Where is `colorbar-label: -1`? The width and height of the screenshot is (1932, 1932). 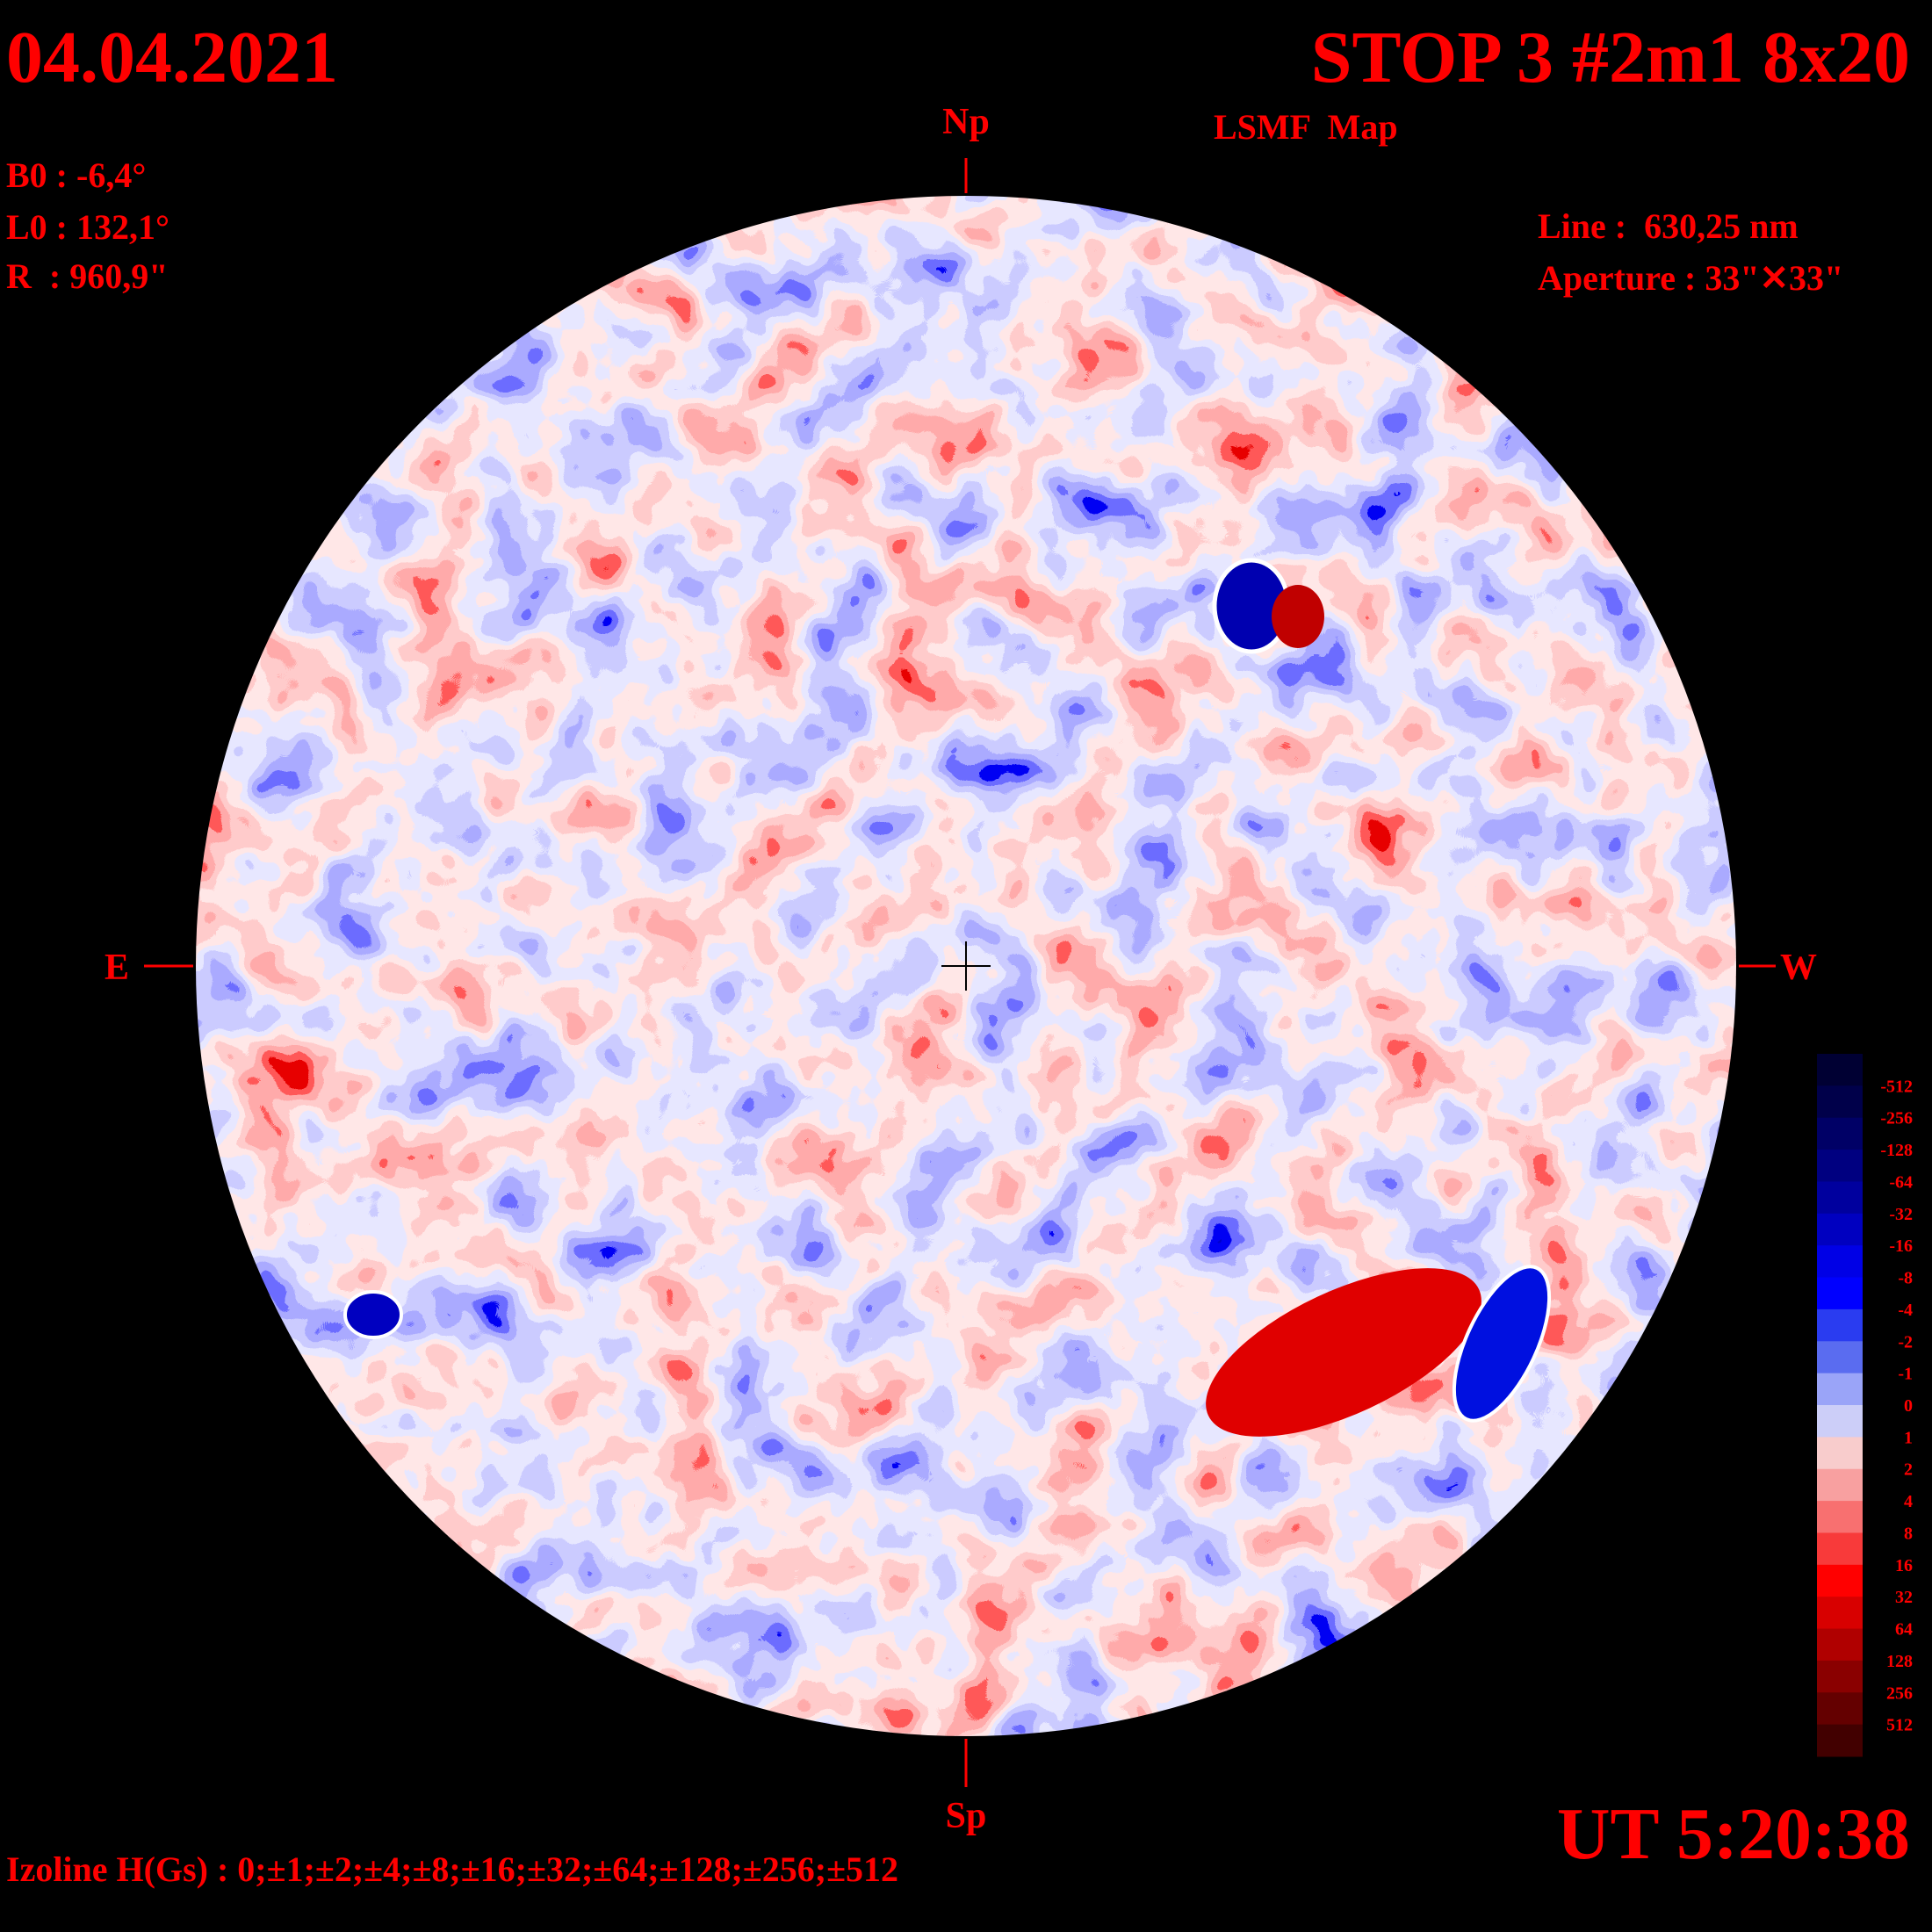
colorbar-label: -1 is located at coordinates (1906, 1374).